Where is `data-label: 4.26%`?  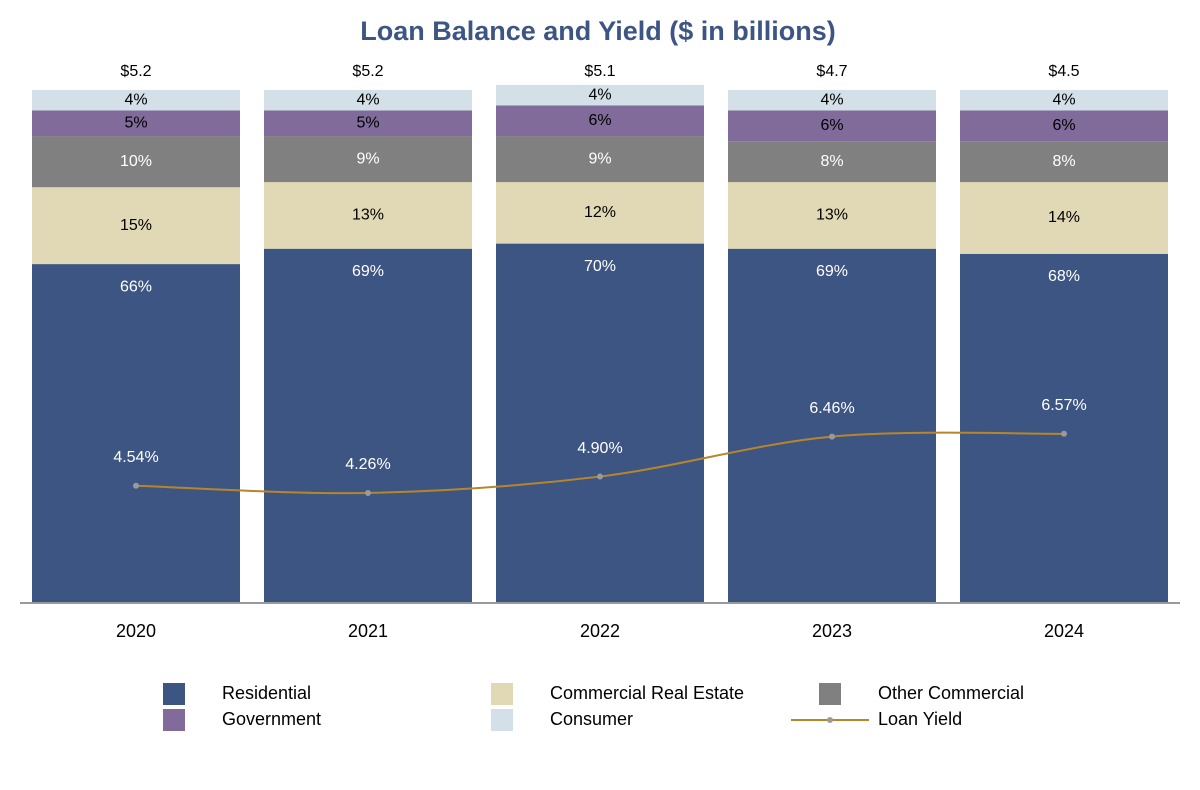
data-label: 4.26% is located at coordinates (367, 464).